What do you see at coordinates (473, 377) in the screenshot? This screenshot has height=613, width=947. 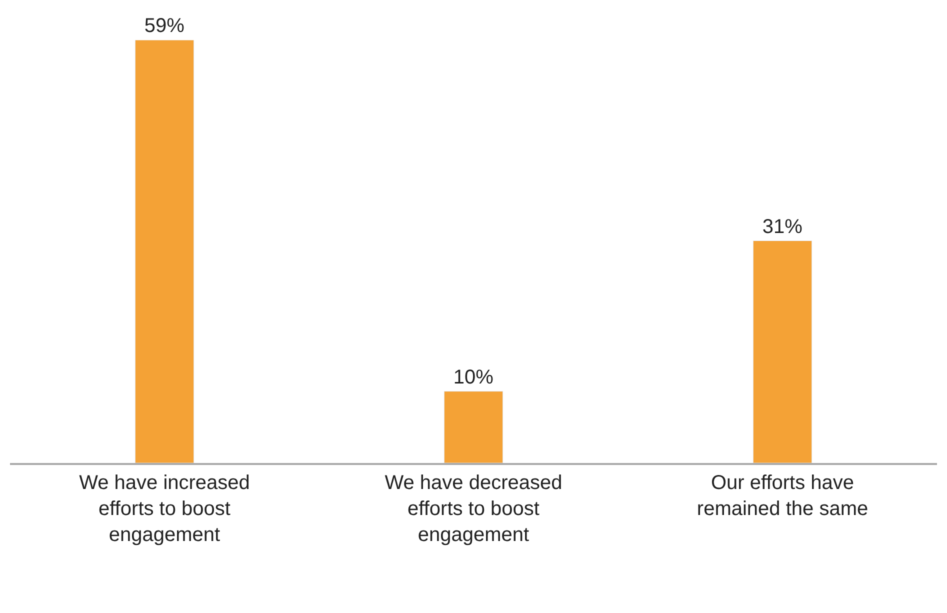 I see `data-label: 10%` at bounding box center [473, 377].